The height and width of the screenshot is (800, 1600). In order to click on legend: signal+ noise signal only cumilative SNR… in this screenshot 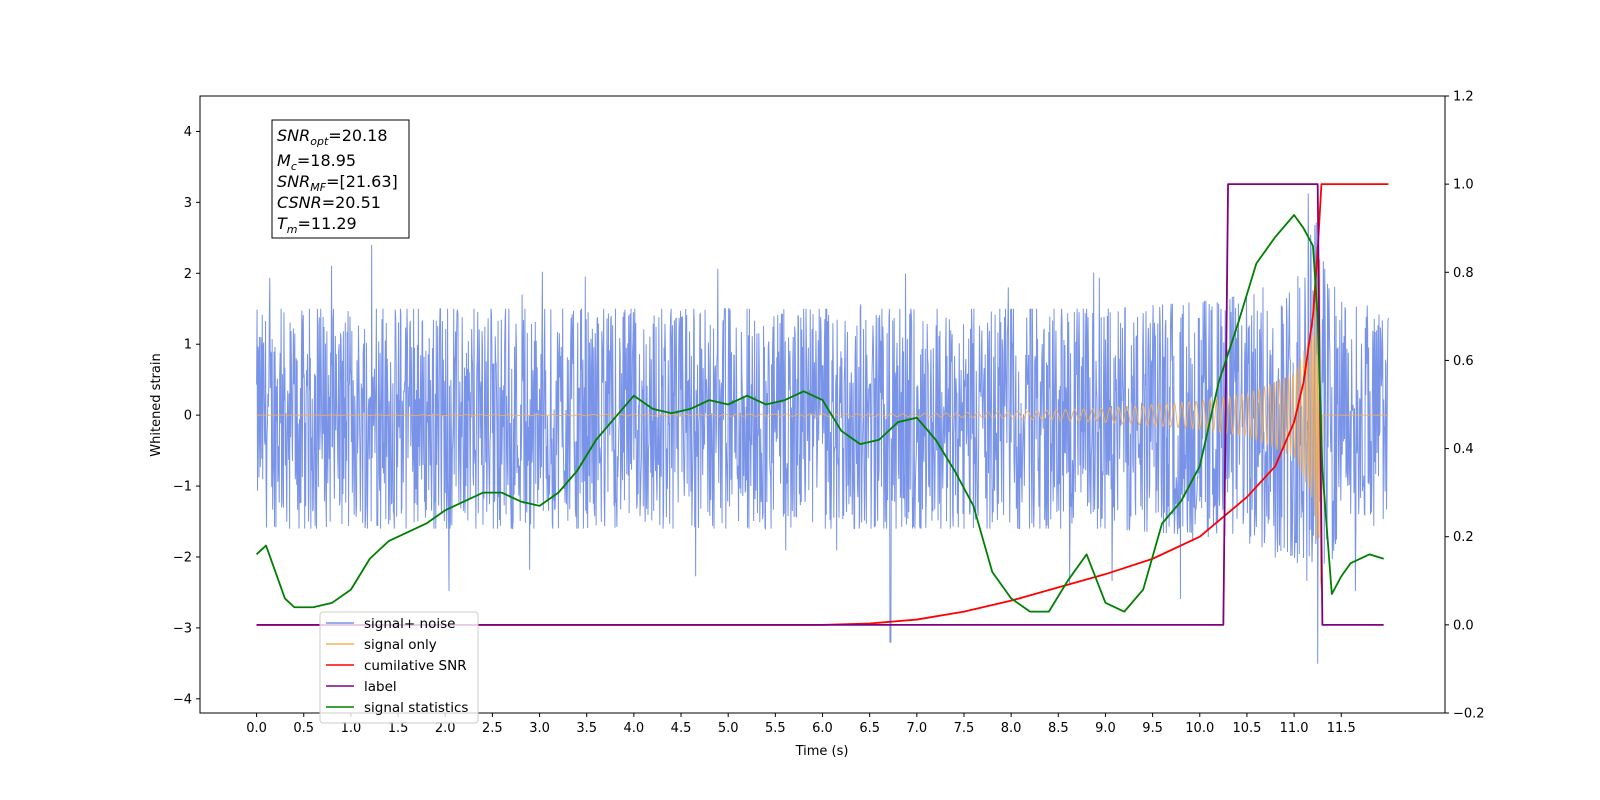, I will do `click(399, 667)`.